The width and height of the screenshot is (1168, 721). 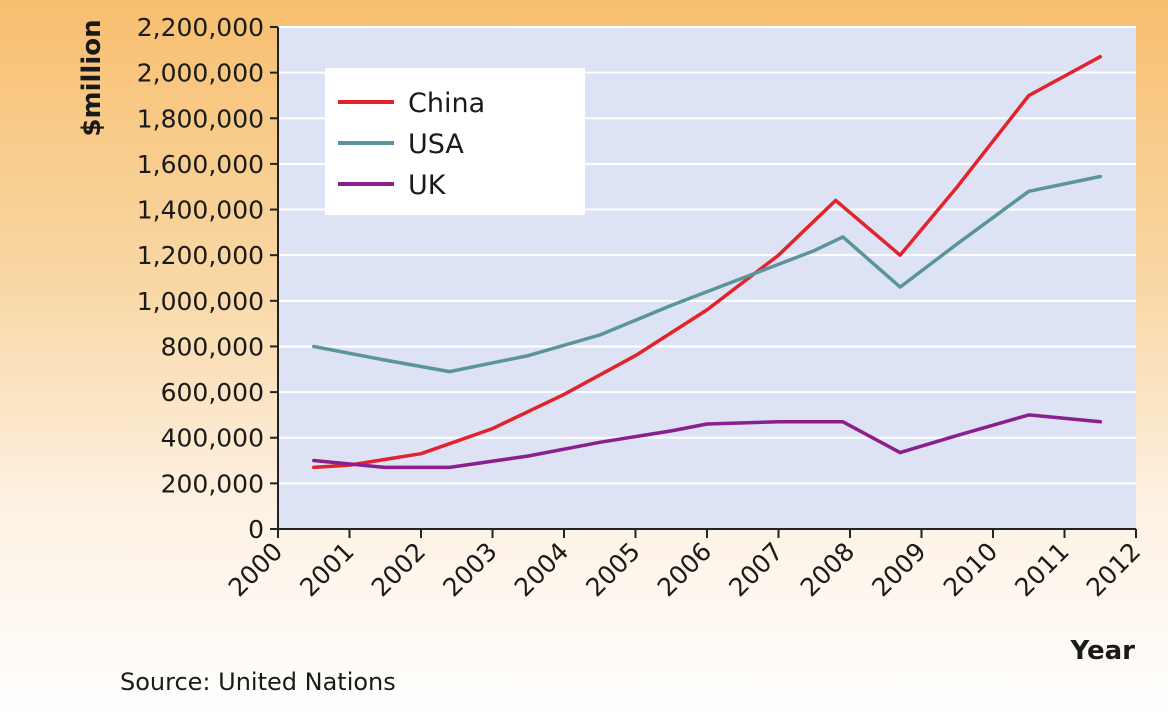 What do you see at coordinates (258, 682) in the screenshot?
I see `source-note: Source: United Nations` at bounding box center [258, 682].